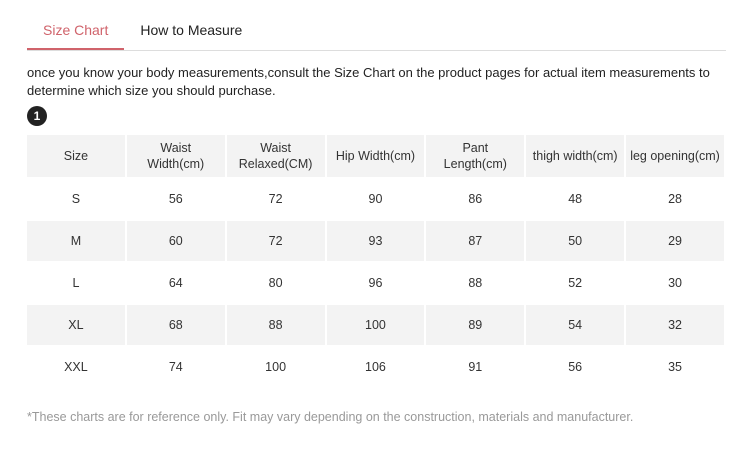 The width and height of the screenshot is (742, 457). I want to click on table-cell: 35, so click(675, 367).